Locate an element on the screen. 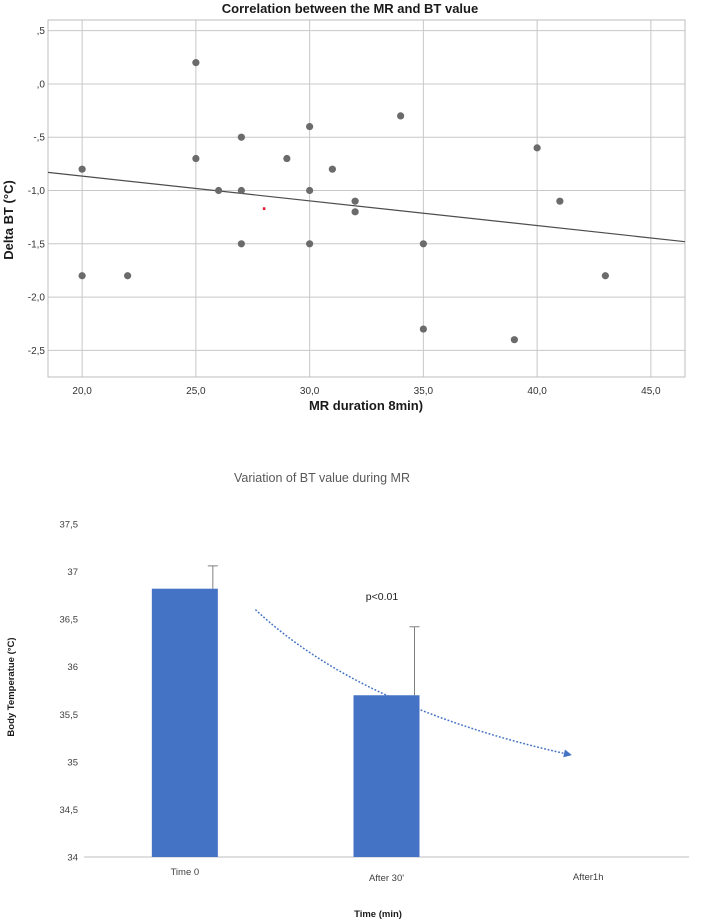 This screenshot has height=922, width=708. scatter-y-tick-label: -1,5 is located at coordinates (37, 244).